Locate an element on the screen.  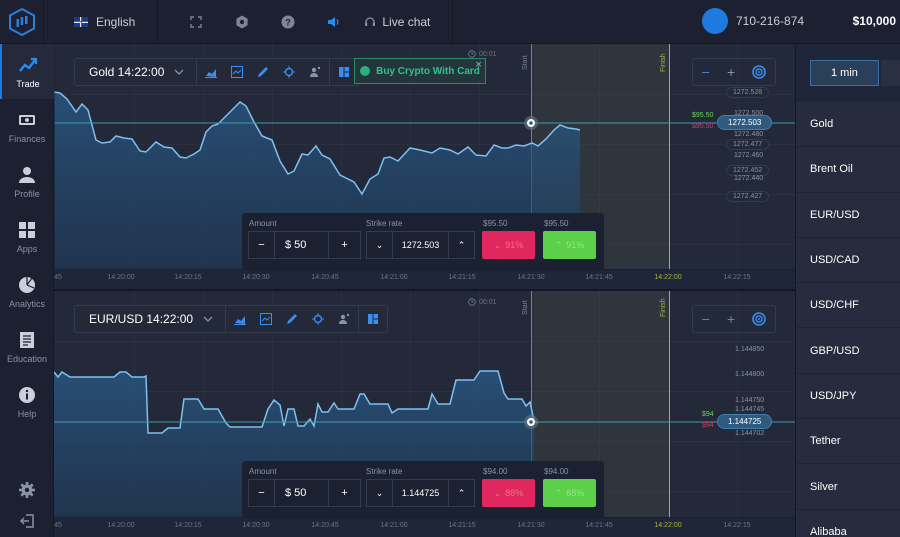
arrow-up-icon: ⌃ is located at coordinates (558, 492).